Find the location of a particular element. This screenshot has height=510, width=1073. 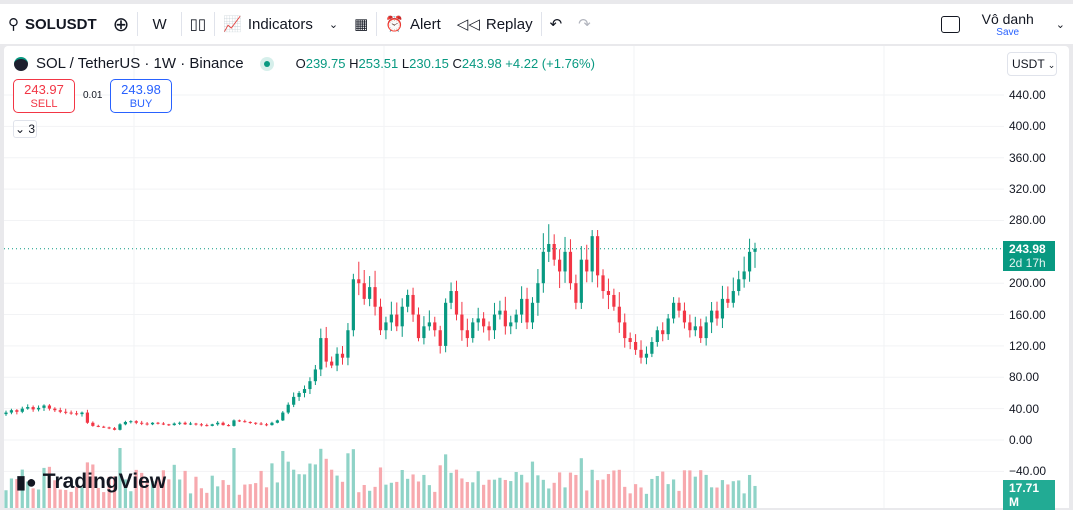

chart-type-button: ▯▯ is located at coordinates (198, 24).